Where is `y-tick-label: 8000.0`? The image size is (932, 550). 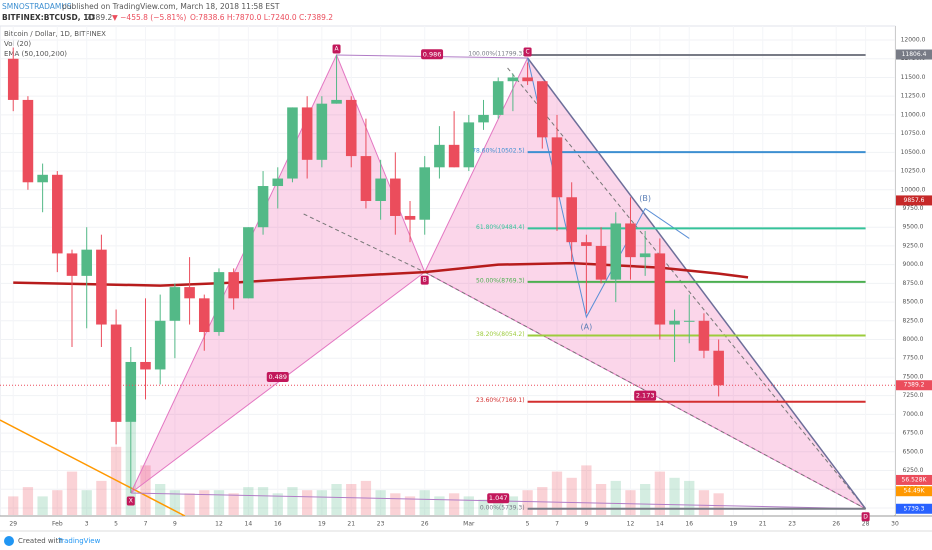 y-tick-label: 8000.0 is located at coordinates (913, 339).